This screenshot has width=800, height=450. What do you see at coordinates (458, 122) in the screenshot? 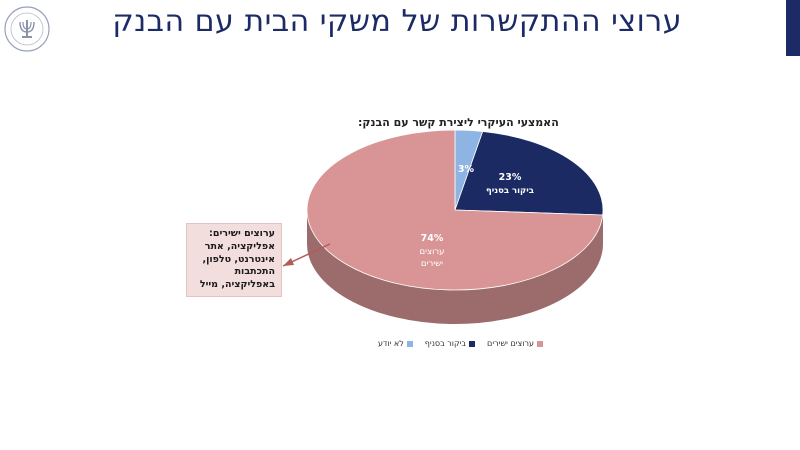
I see `chart-title: האמצעי העיקרי ליצירת קשר עם הבנק:` at bounding box center [458, 122].